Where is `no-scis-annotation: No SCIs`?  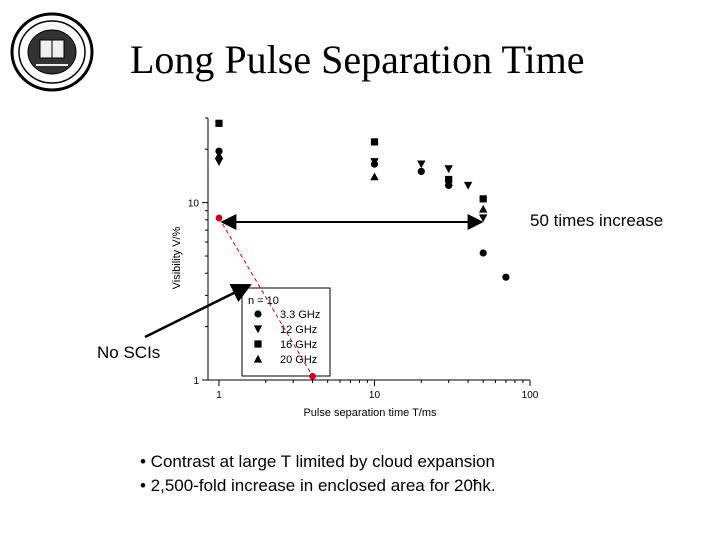
no-scis-annotation: No SCIs is located at coordinates (129, 352).